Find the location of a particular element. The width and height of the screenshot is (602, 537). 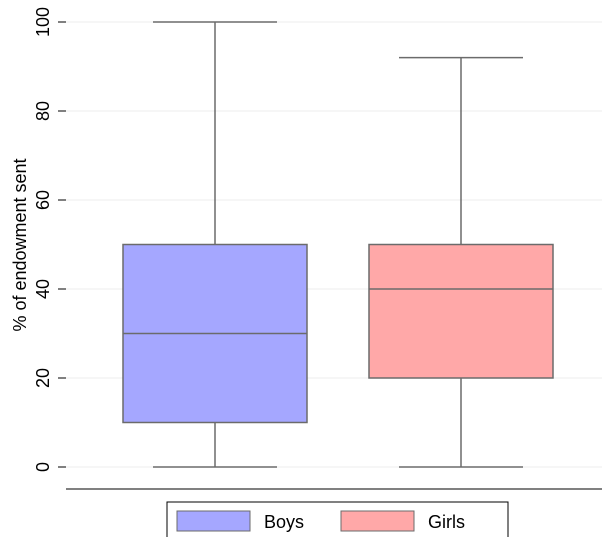

y-tick-label: 20 is located at coordinates (43, 378).